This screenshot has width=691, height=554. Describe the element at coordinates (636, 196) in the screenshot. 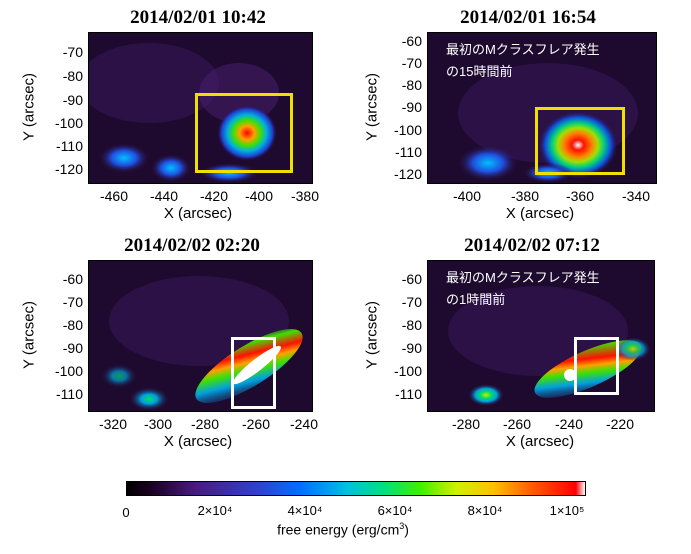

I see `xtick: -340` at that location.